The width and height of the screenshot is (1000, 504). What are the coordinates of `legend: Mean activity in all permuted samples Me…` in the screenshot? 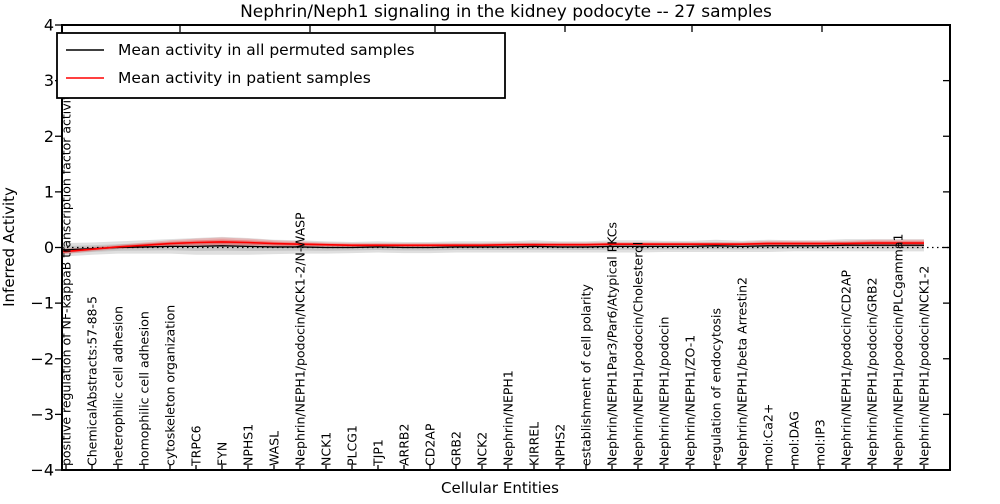 It's located at (281, 65).